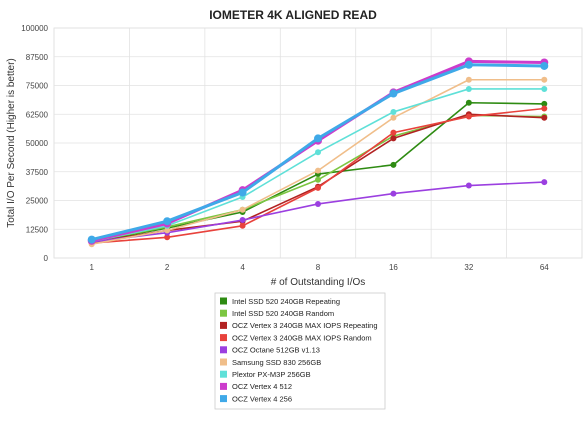 The width and height of the screenshot is (585, 427). What do you see at coordinates (283, 313) in the screenshot?
I see `legend-label: Intel SSD 520 240GB Random` at bounding box center [283, 313].